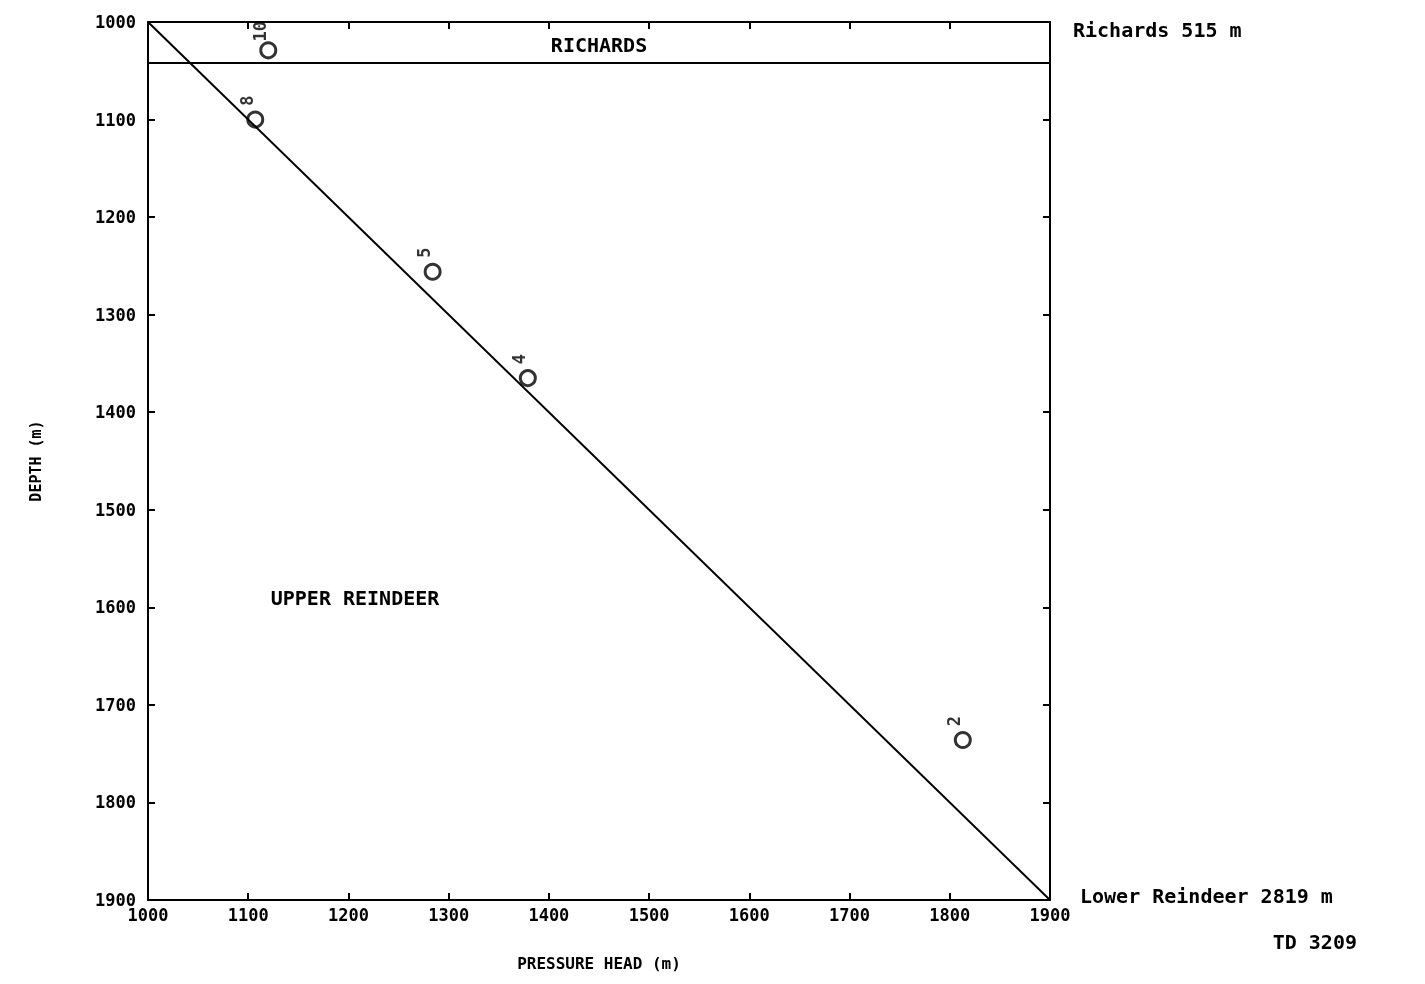 The height and width of the screenshot is (984, 1425). Describe the element at coordinates (1314, 942) in the screenshot. I see `text: TD 3209` at that location.